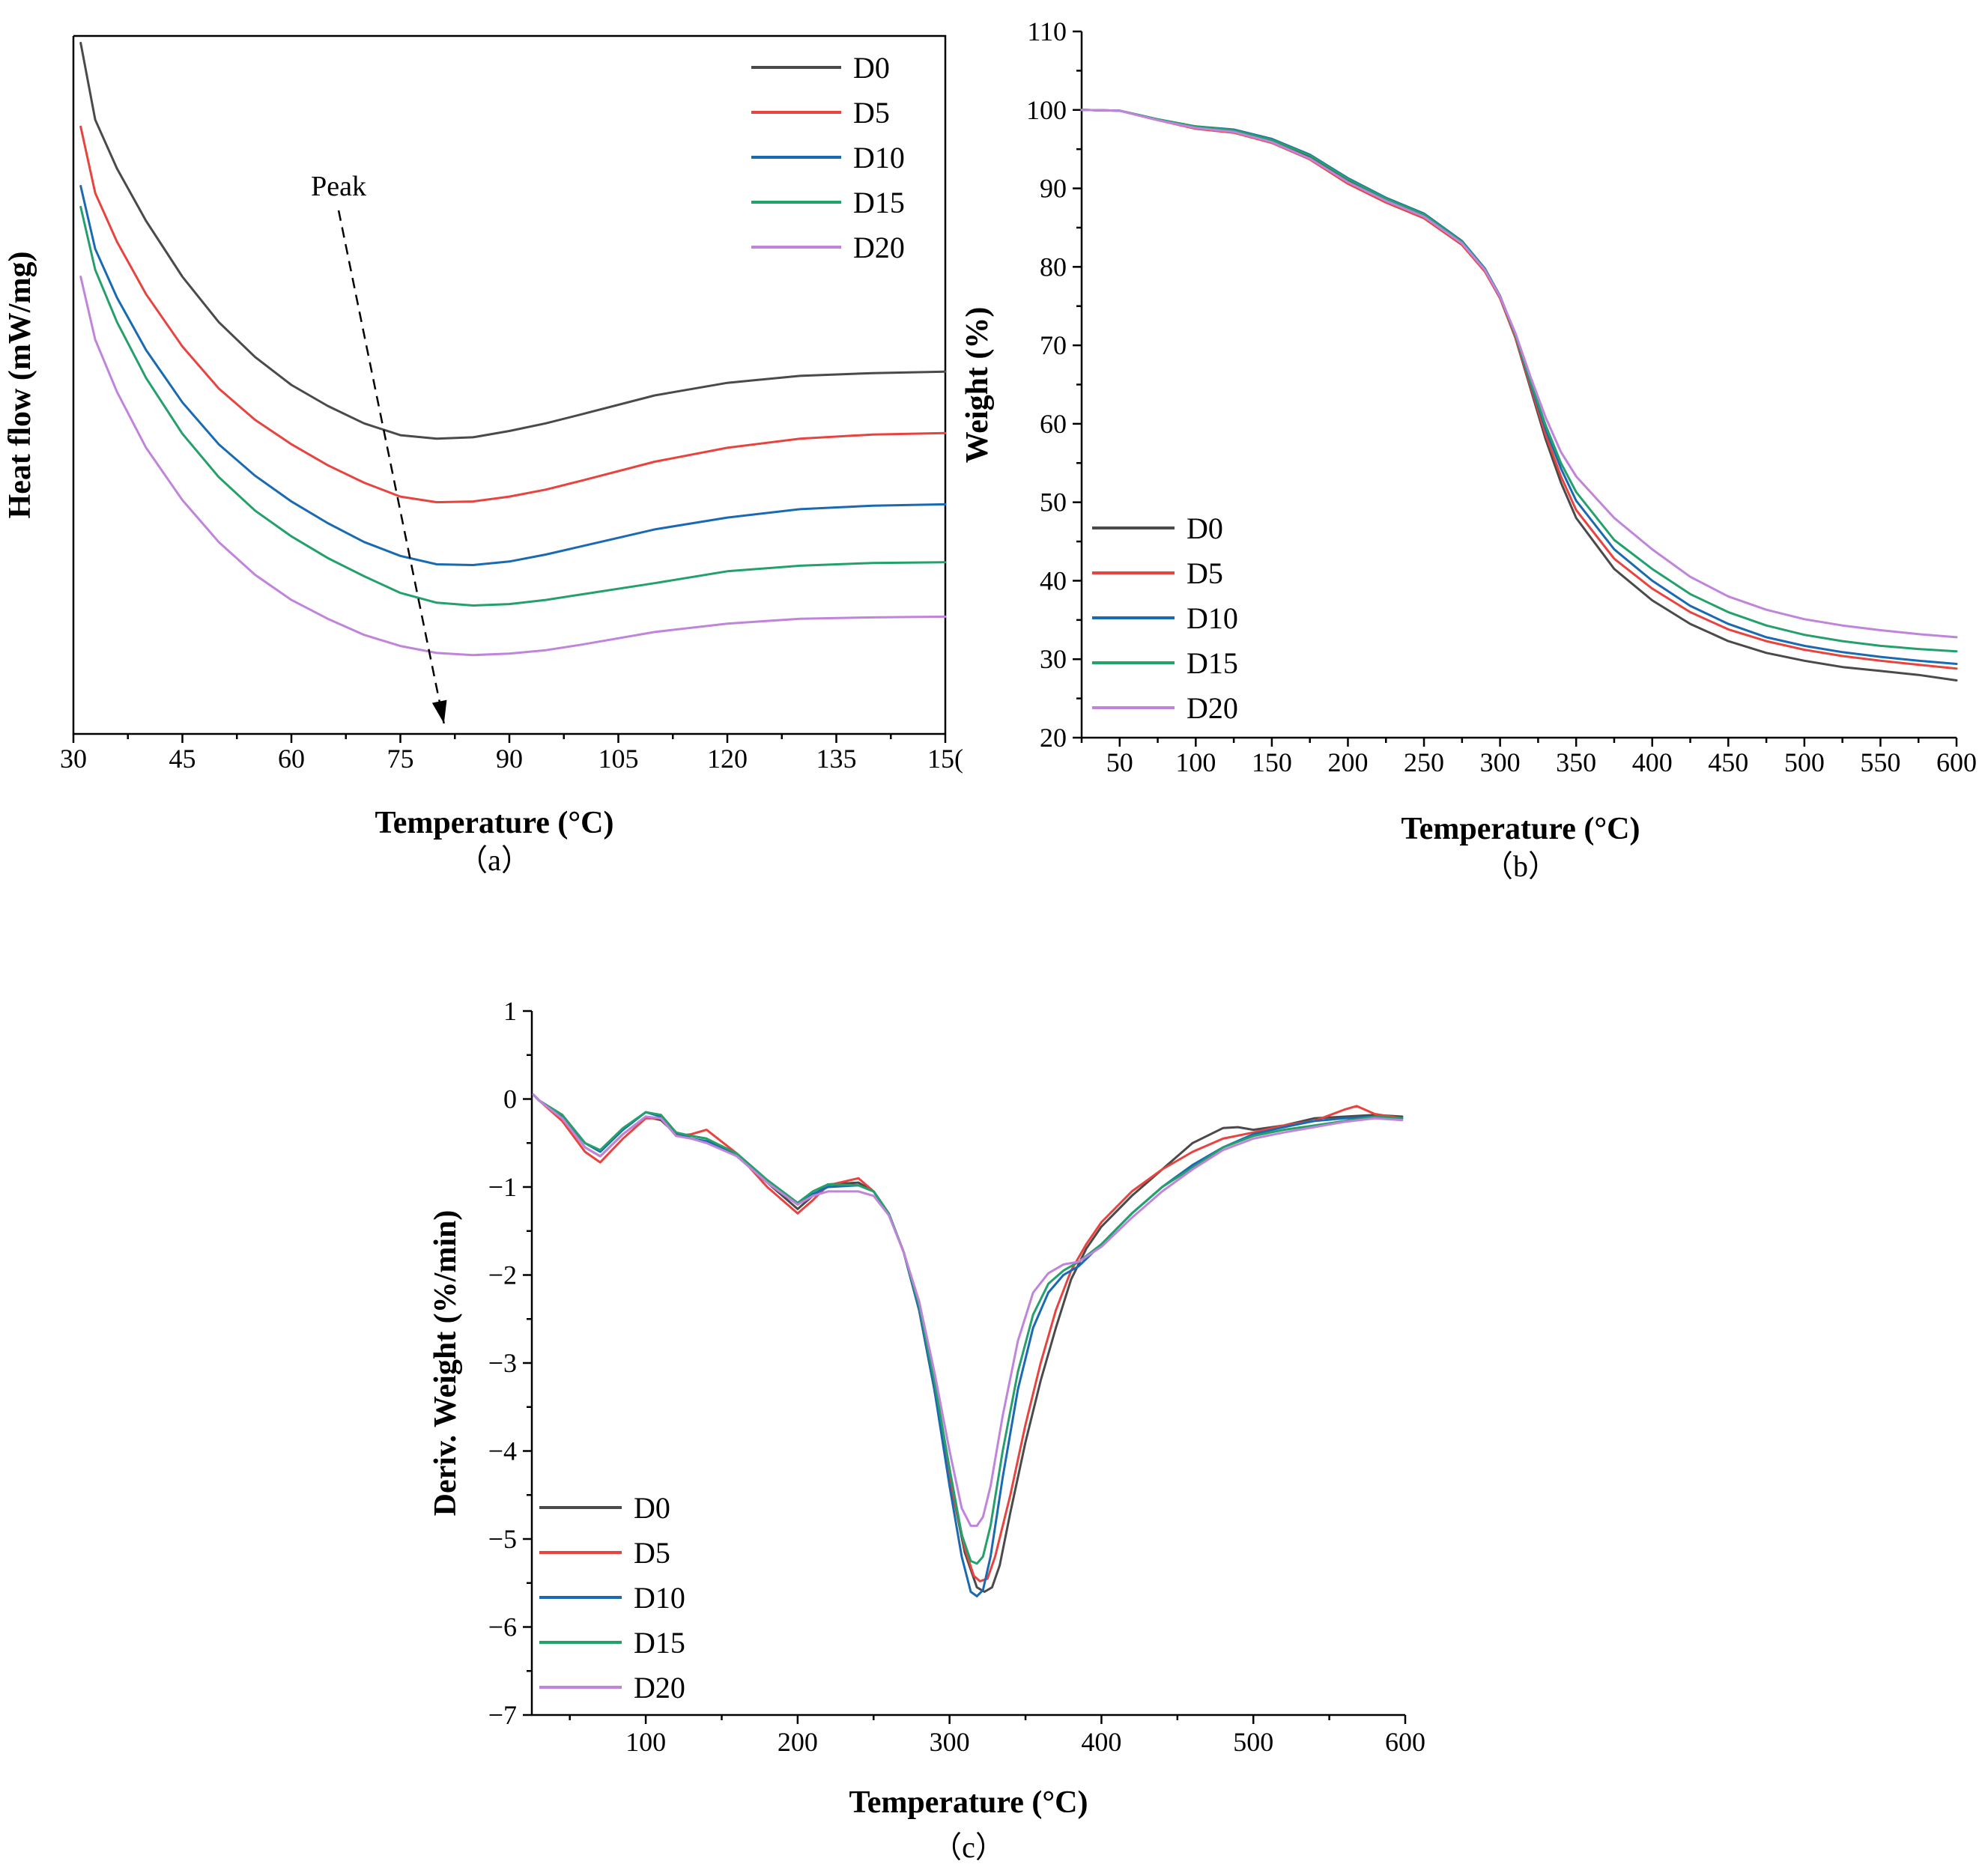  What do you see at coordinates (510, 1011) in the screenshot?
I see `y-tick-label: 1` at bounding box center [510, 1011].